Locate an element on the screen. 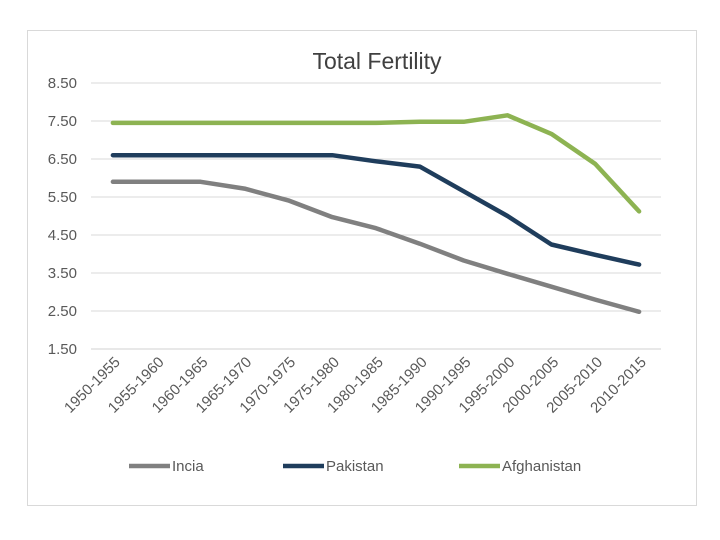 The height and width of the screenshot is (540, 720). legend-label-pakistan: Pakistan is located at coordinates (355, 466).